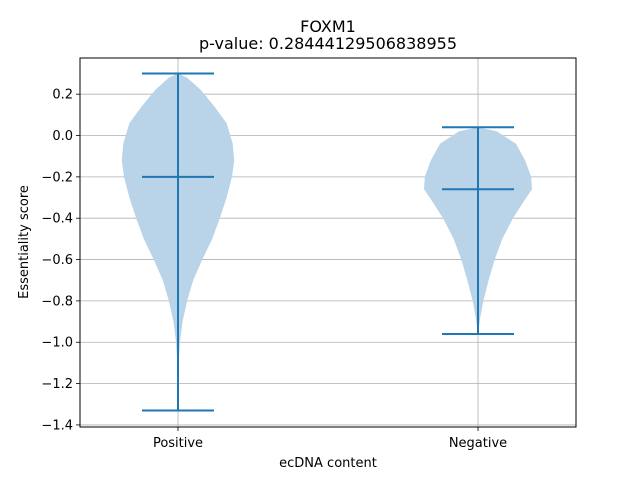 Image resolution: width=640 pixels, height=480 pixels. Describe the element at coordinates (57, 343) in the screenshot. I see `y-tick-label: −1.0` at that location.